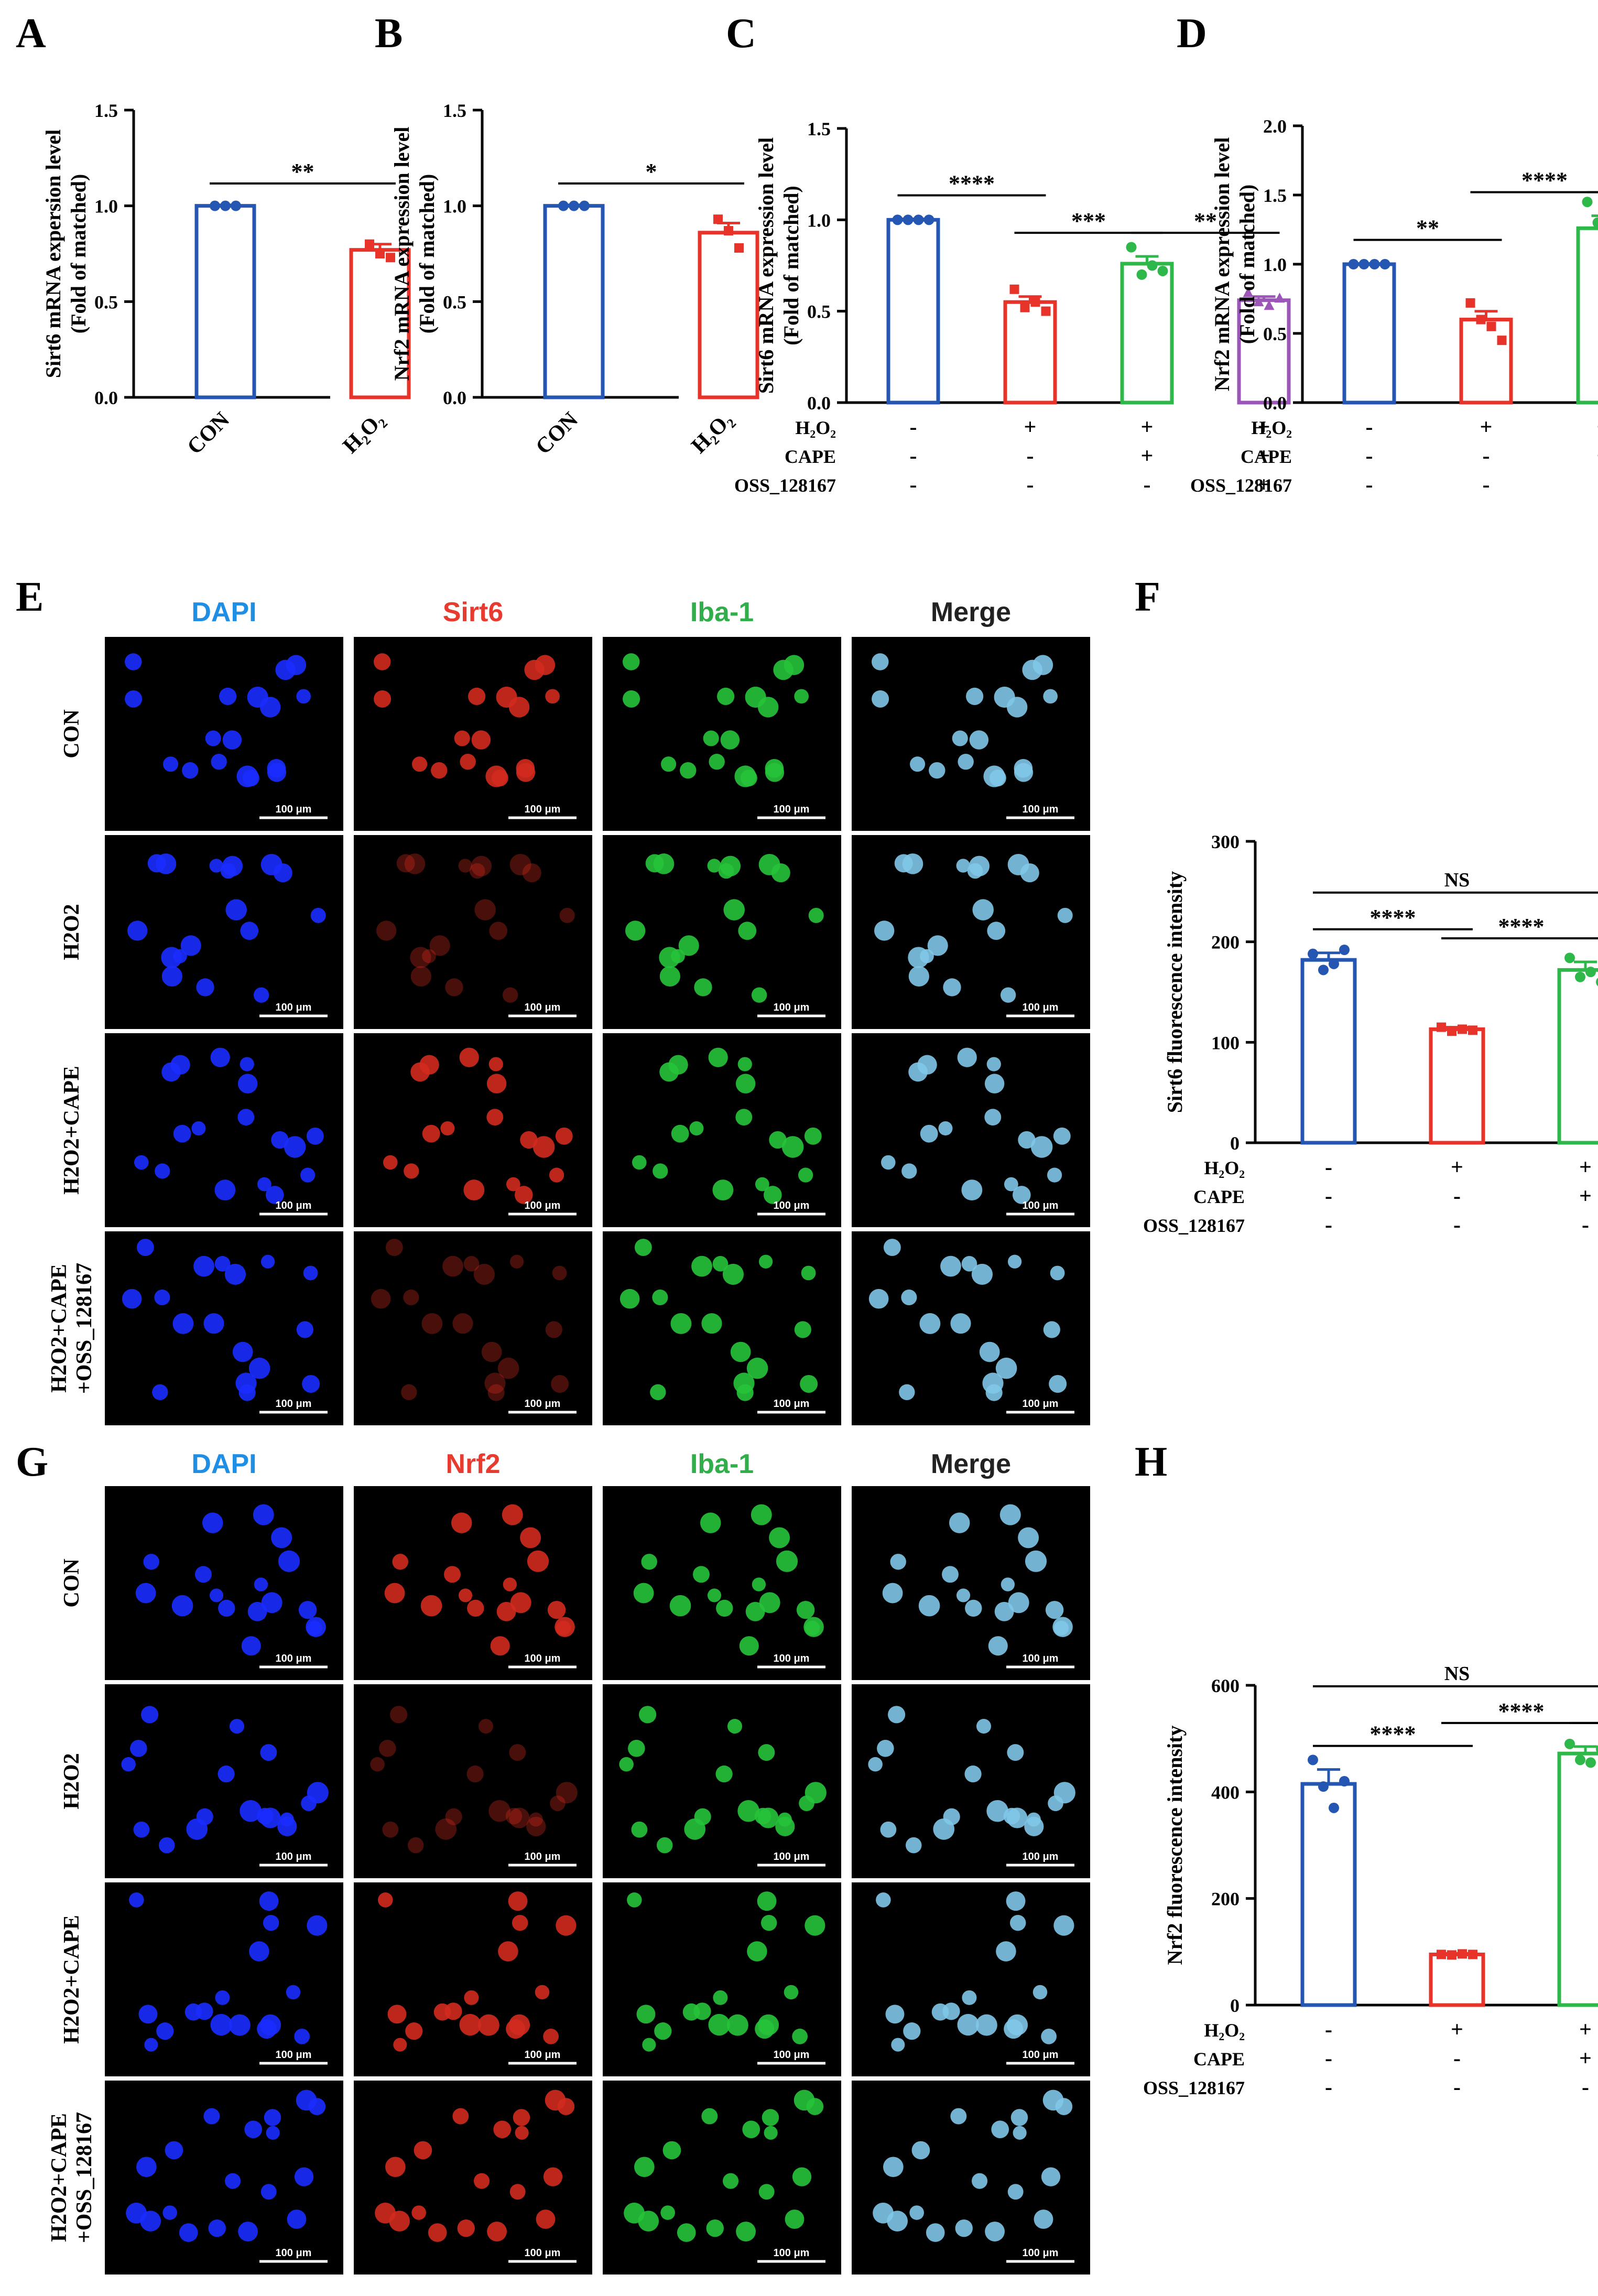  What do you see at coordinates (1457, 1674) in the screenshot?
I see `ns-label: NS` at bounding box center [1457, 1674].